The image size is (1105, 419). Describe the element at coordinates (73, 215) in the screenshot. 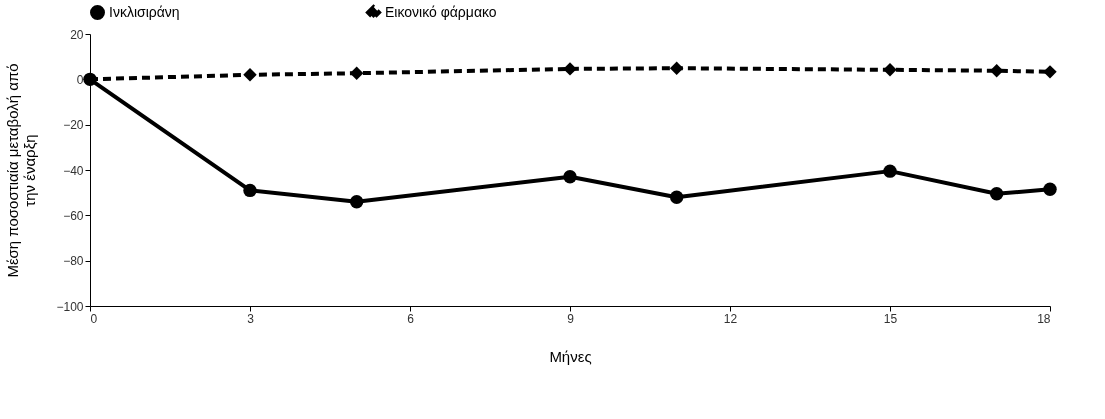

I see `y-tick-label: −60` at that location.